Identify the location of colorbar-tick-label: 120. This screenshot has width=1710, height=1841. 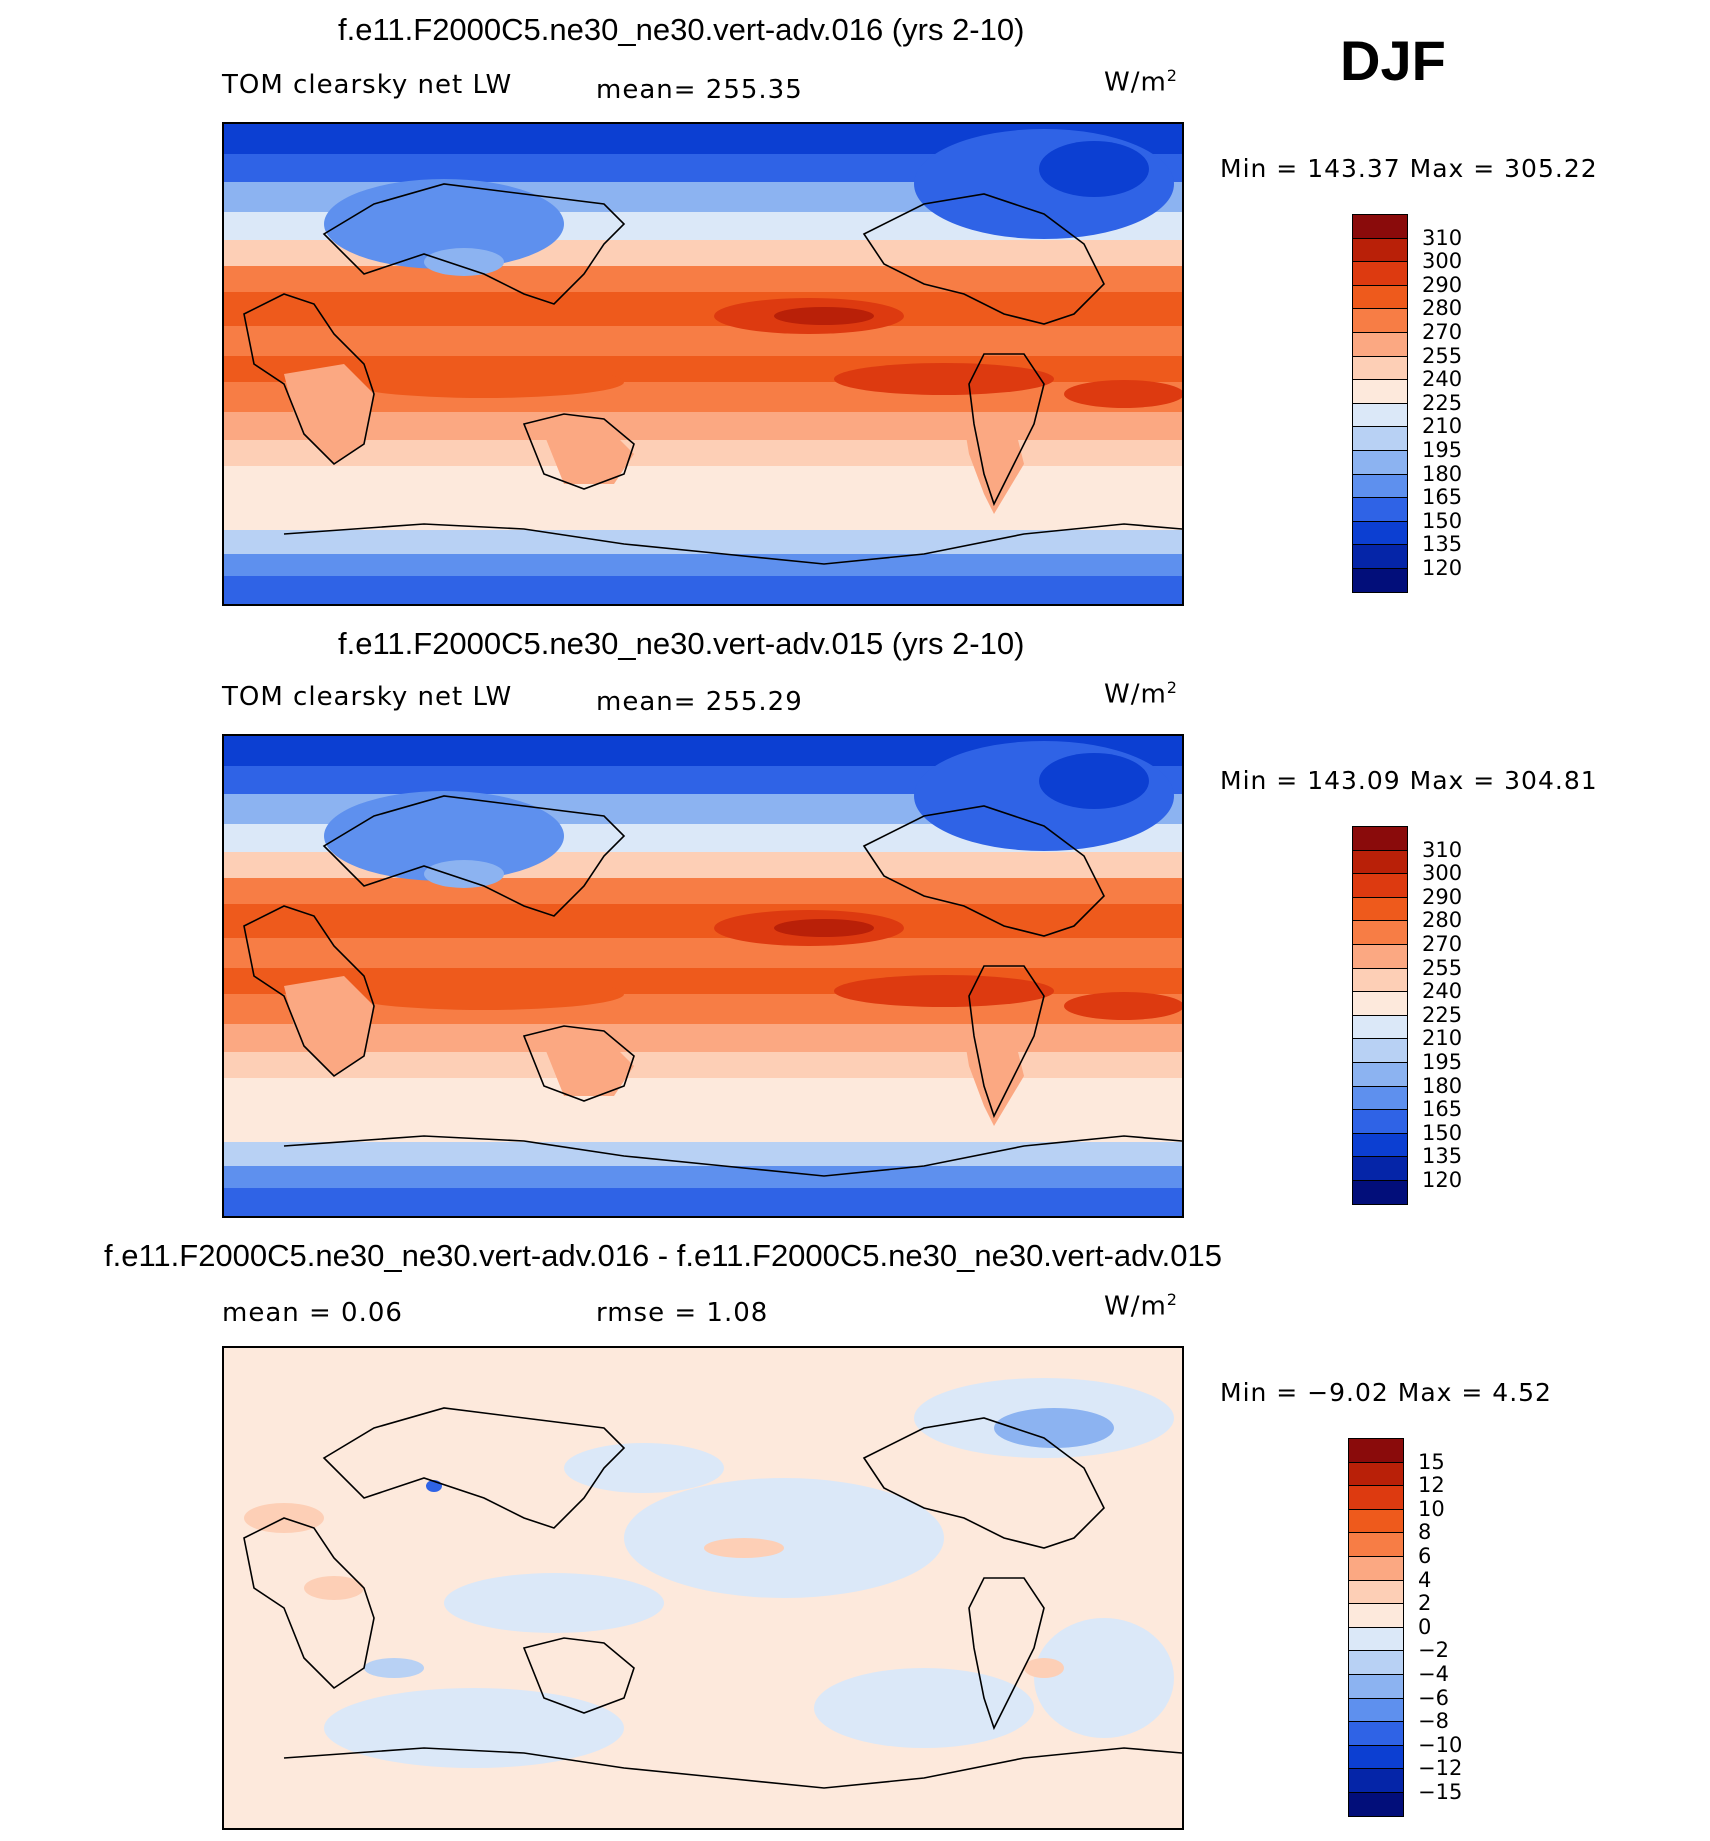
(1442, 1180).